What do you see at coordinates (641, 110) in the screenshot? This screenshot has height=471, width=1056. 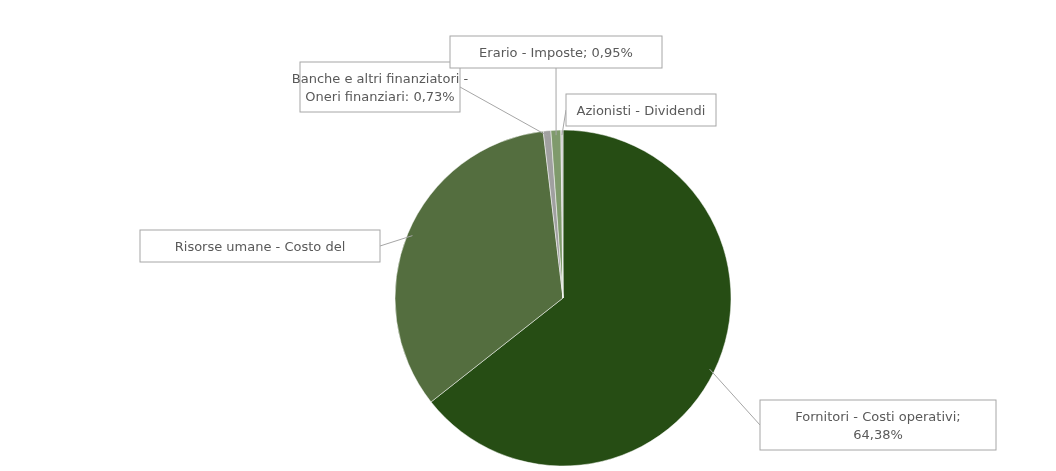 I see `slice-label: Azionisti - Dividendi` at bounding box center [641, 110].